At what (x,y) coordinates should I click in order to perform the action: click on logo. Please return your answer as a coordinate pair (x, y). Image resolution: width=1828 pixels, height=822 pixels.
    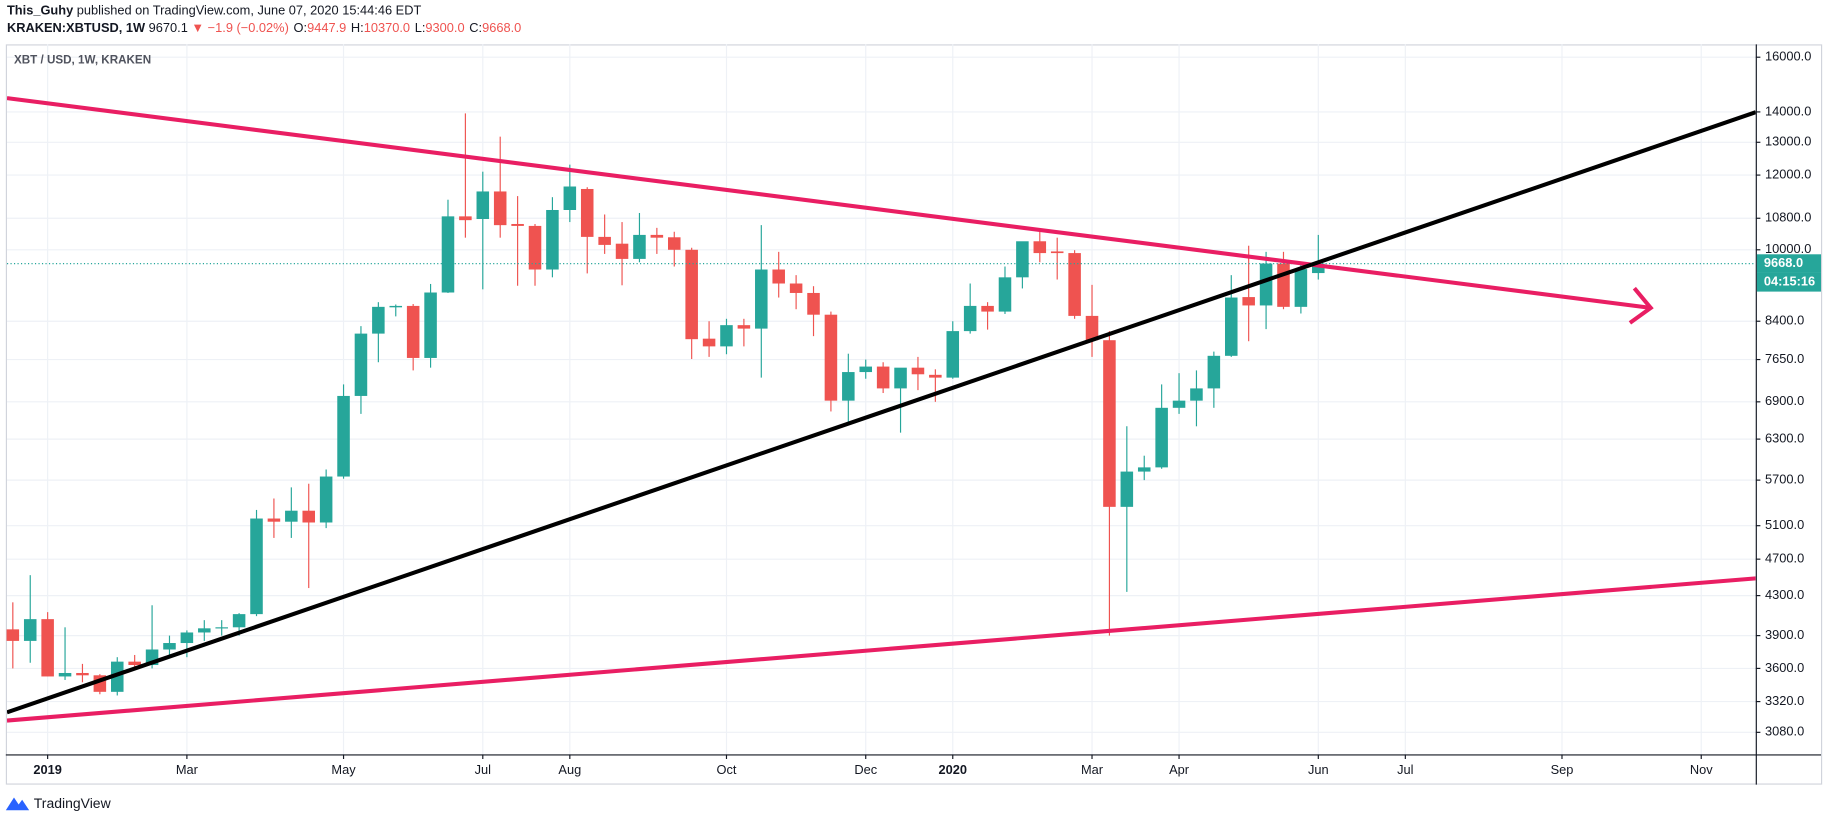
    Looking at the image, I should click on (17, 804).